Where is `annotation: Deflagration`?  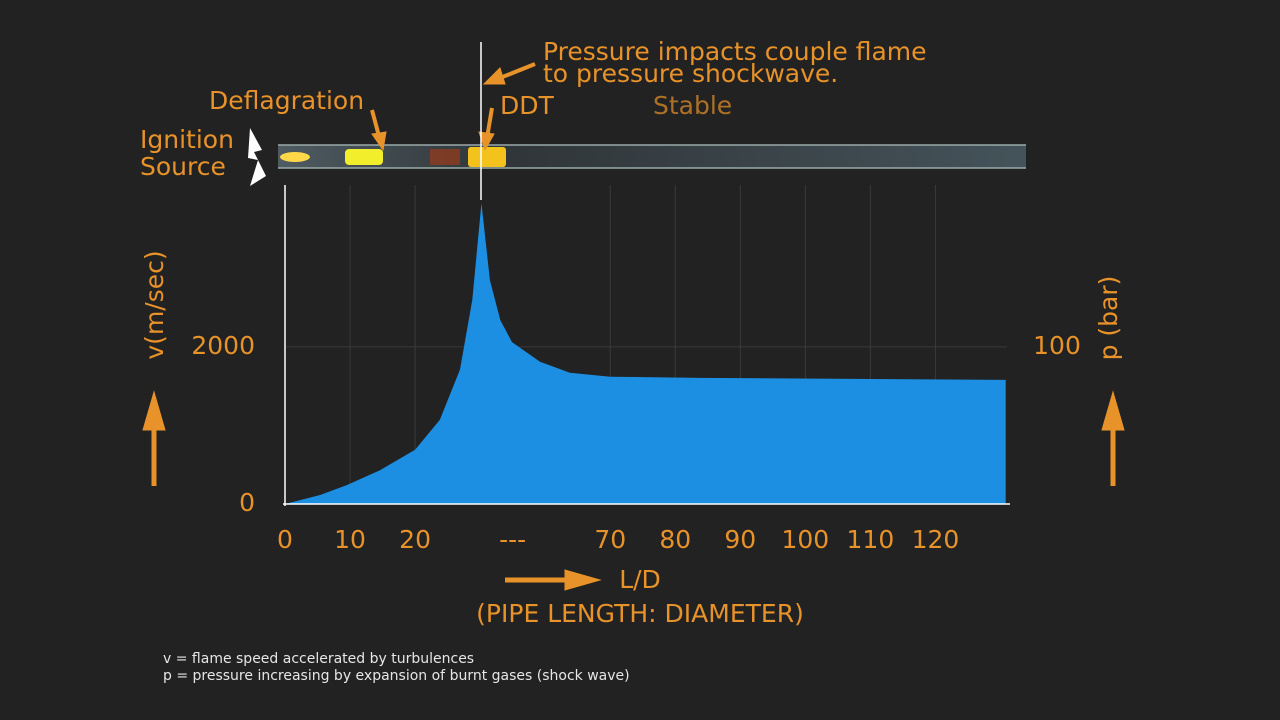
annotation: Deflagration is located at coordinates (286, 100).